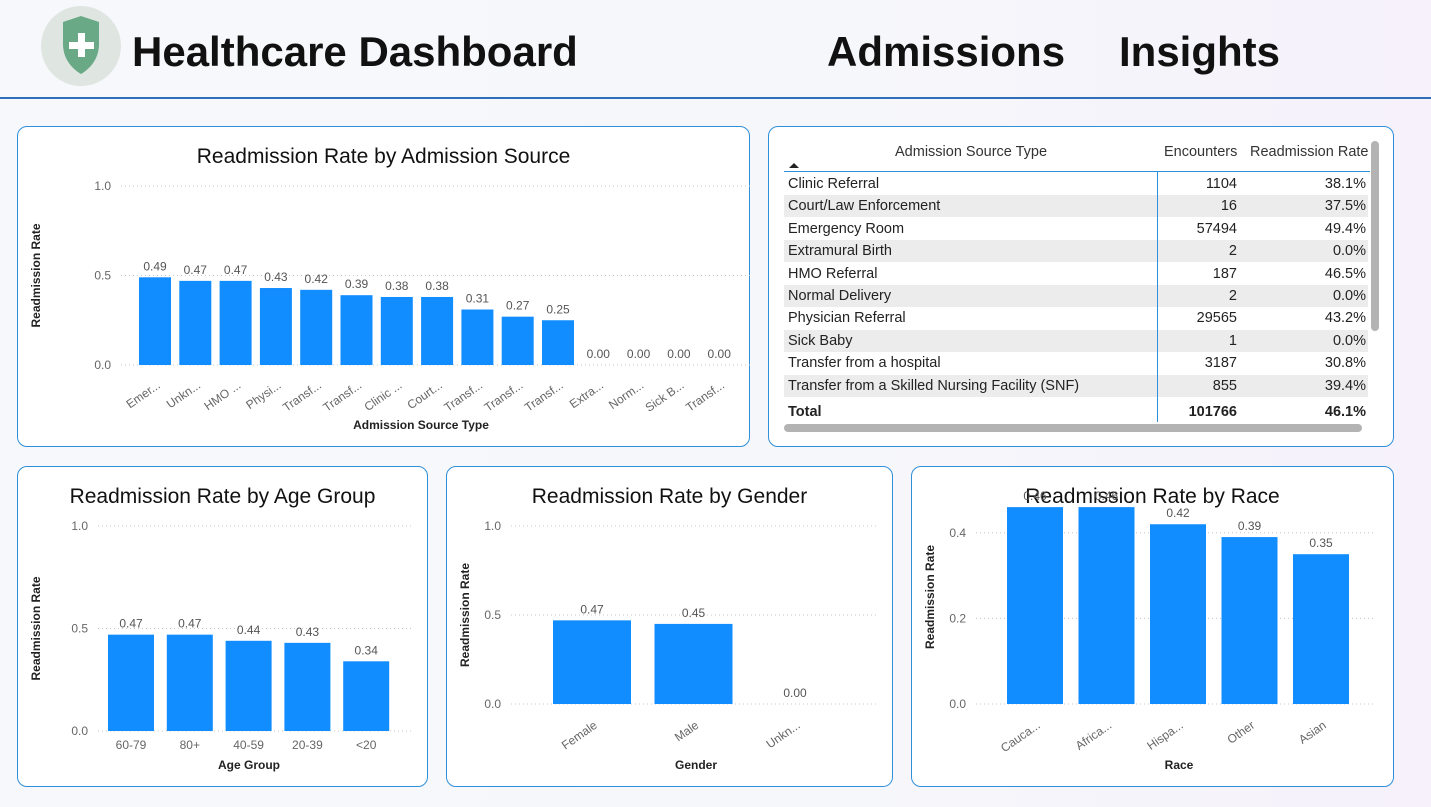 This screenshot has height=807, width=1431. I want to click on table-cell-rate: 0.0%, so click(1349, 340).